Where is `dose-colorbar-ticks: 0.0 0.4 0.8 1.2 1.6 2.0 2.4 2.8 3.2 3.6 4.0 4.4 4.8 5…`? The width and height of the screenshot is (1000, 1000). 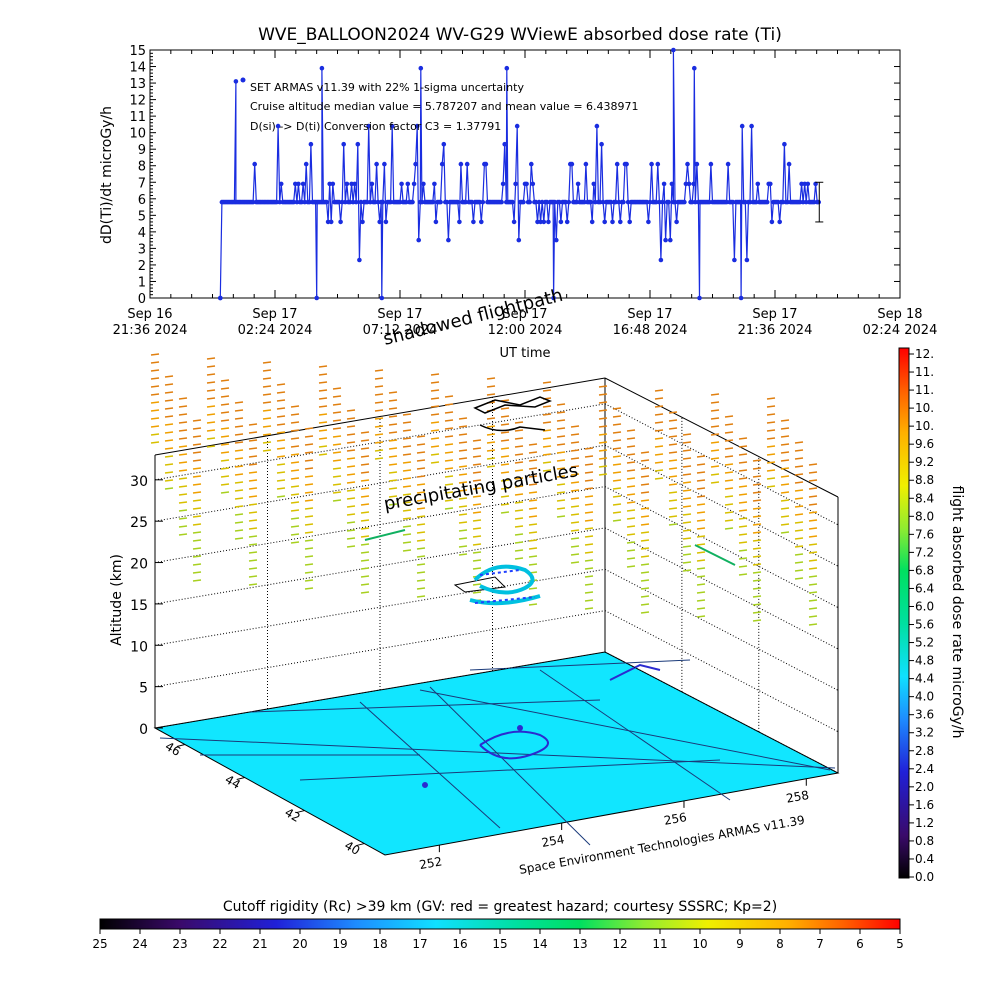
dose-colorbar-ticks: 0.0 0.4 0.8 1.2 1.6 2.0 2.4 2.8 3.2 3.6 4.0 4.4 4.8 5… is located at coordinates (921, 615).